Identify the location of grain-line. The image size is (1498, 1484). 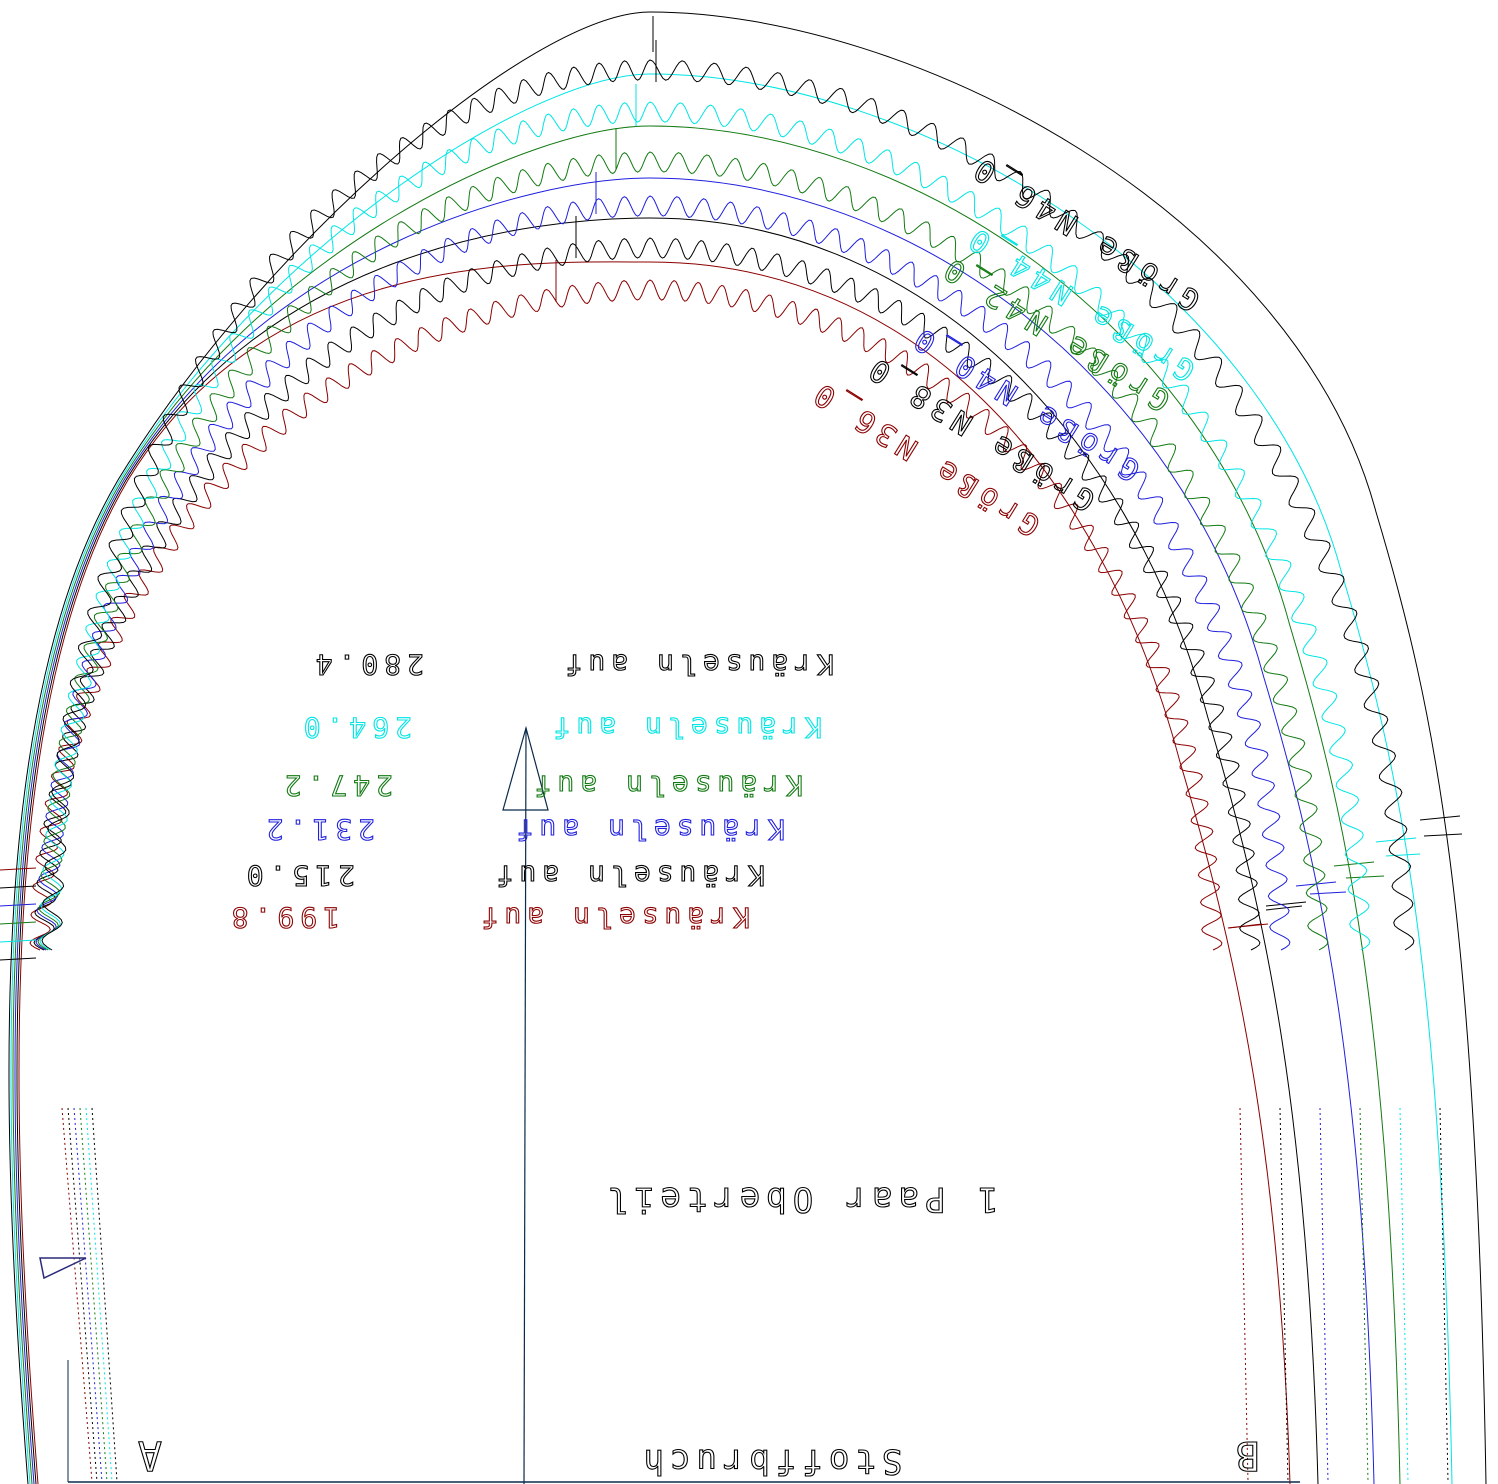
(525, 1105).